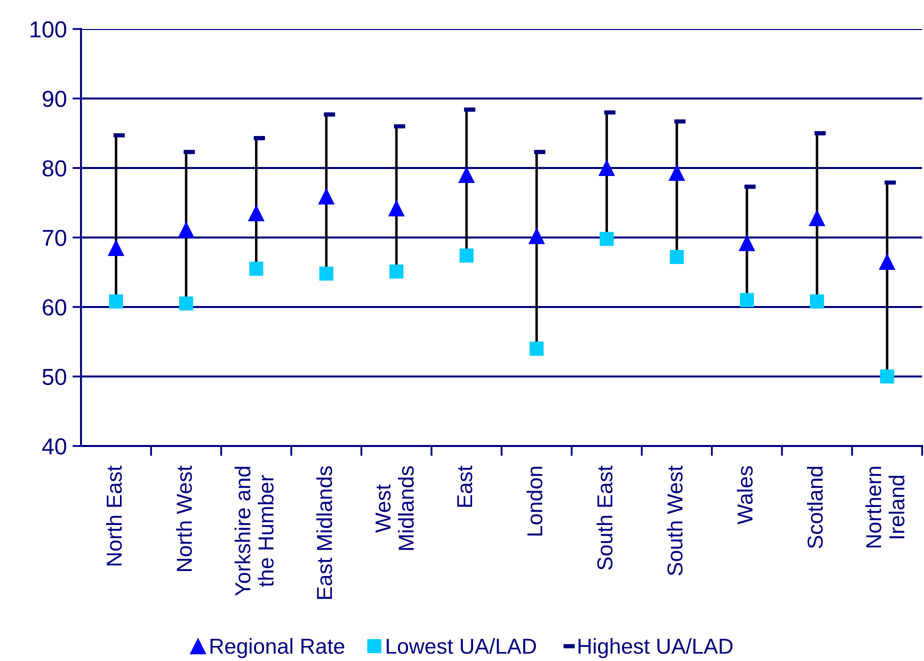 This screenshot has height=661, width=924. Describe the element at coordinates (277, 648) in the screenshot. I see `legend-label: Regional Rate` at that location.